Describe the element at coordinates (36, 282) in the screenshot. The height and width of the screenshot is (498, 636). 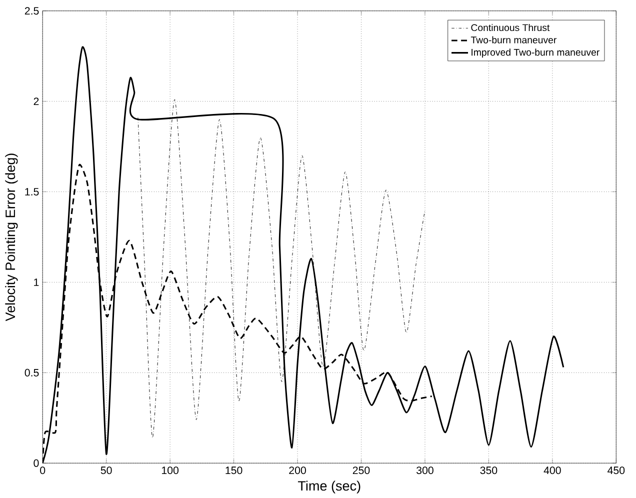
I see `y-tick-label: 1` at that location.